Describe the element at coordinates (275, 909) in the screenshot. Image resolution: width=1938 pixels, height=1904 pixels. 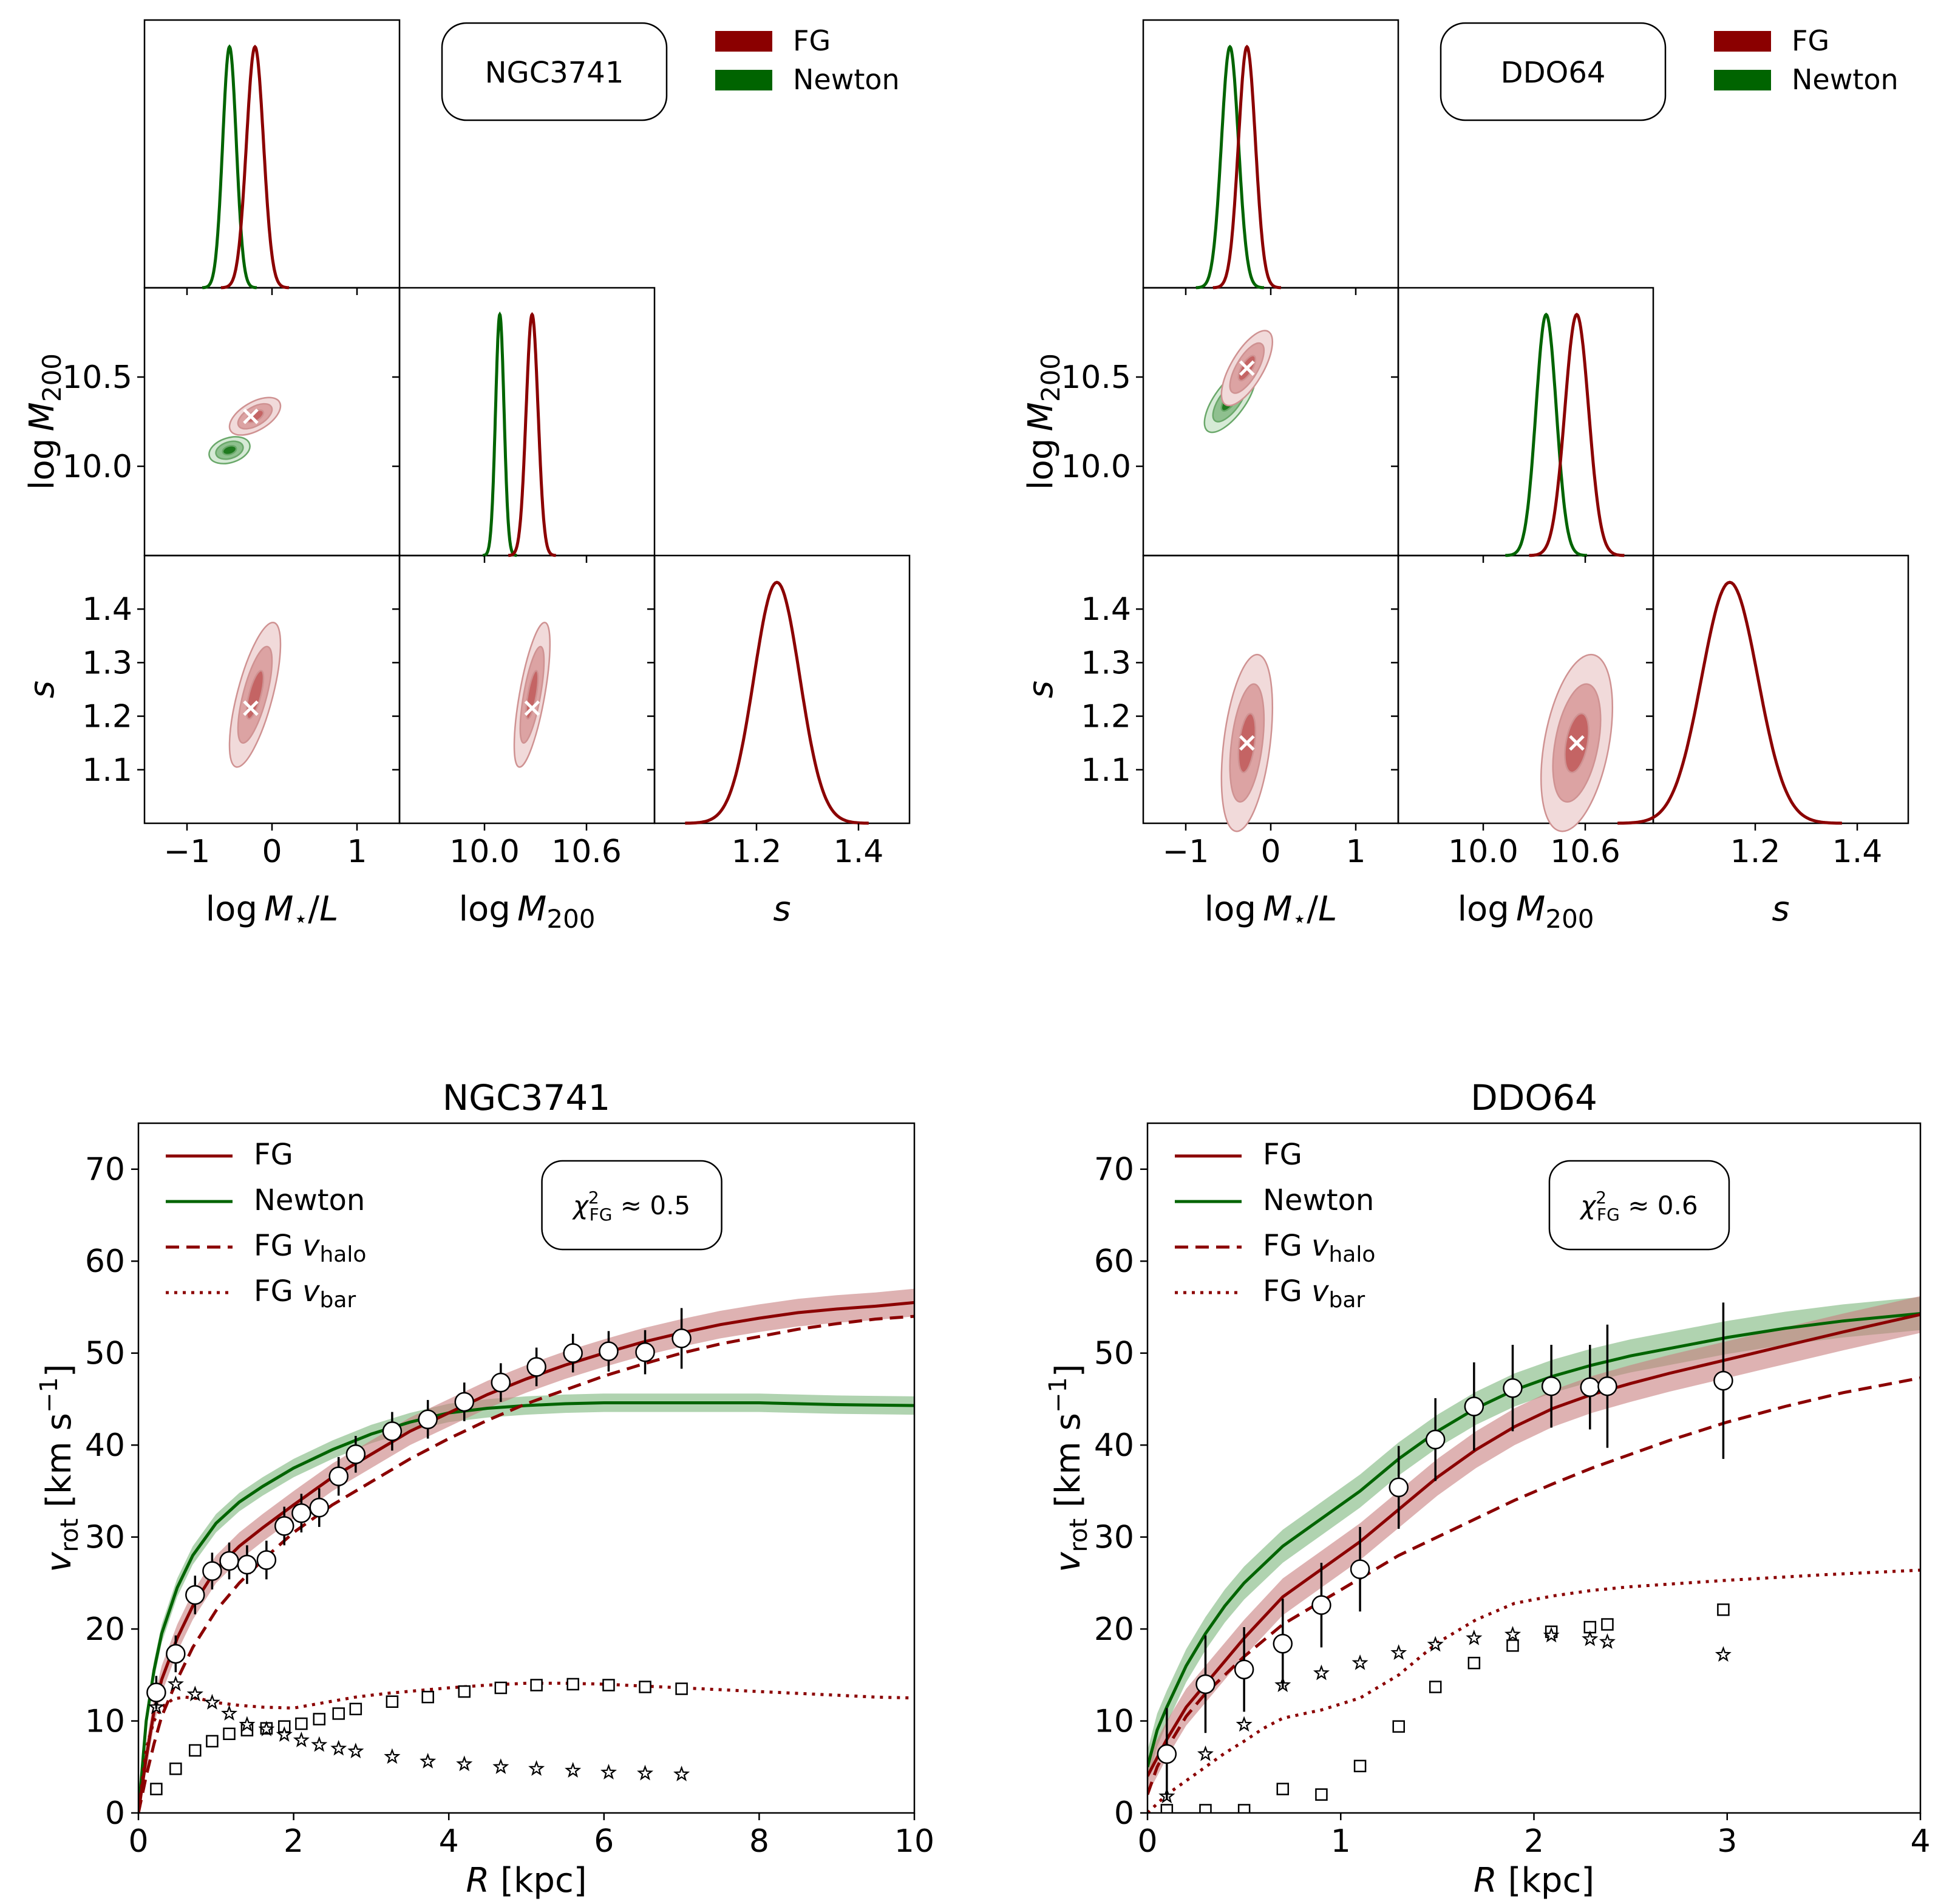
I see `text-part: M` at that location.